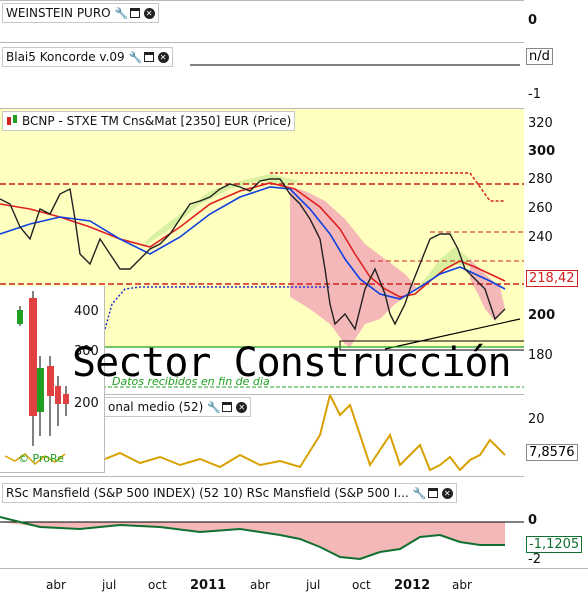 This screenshot has height=597, width=588. What do you see at coordinates (542, 315) in the screenshot?
I see `price-axis-200: 200` at bounding box center [542, 315].